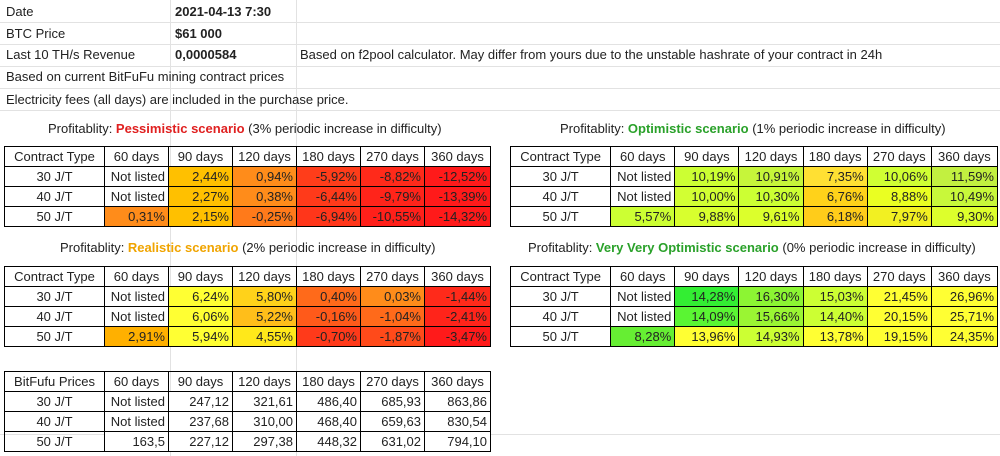  Describe the element at coordinates (247, 336) in the screenshot. I see `table-row: 50 J/T 2,91% 5,94% 4,55% -0,70% -1,87% -3,47%` at that location.